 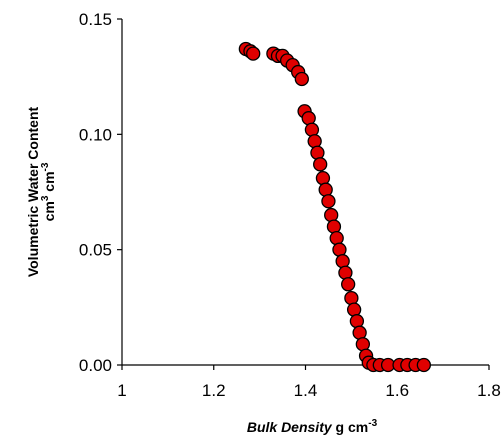 I want to click on x-tick-label: 1, so click(x=121, y=390).